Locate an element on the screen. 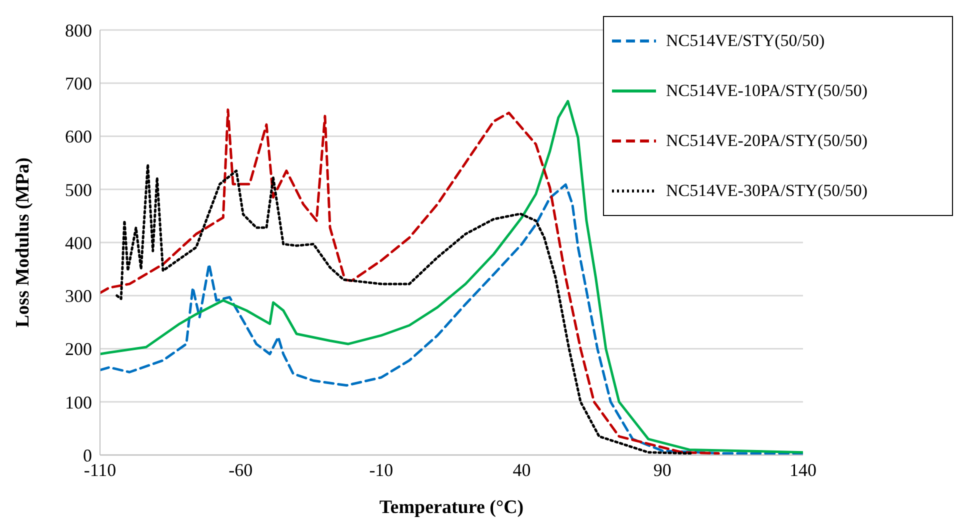  y-tick-label: 500 is located at coordinates (78, 190).